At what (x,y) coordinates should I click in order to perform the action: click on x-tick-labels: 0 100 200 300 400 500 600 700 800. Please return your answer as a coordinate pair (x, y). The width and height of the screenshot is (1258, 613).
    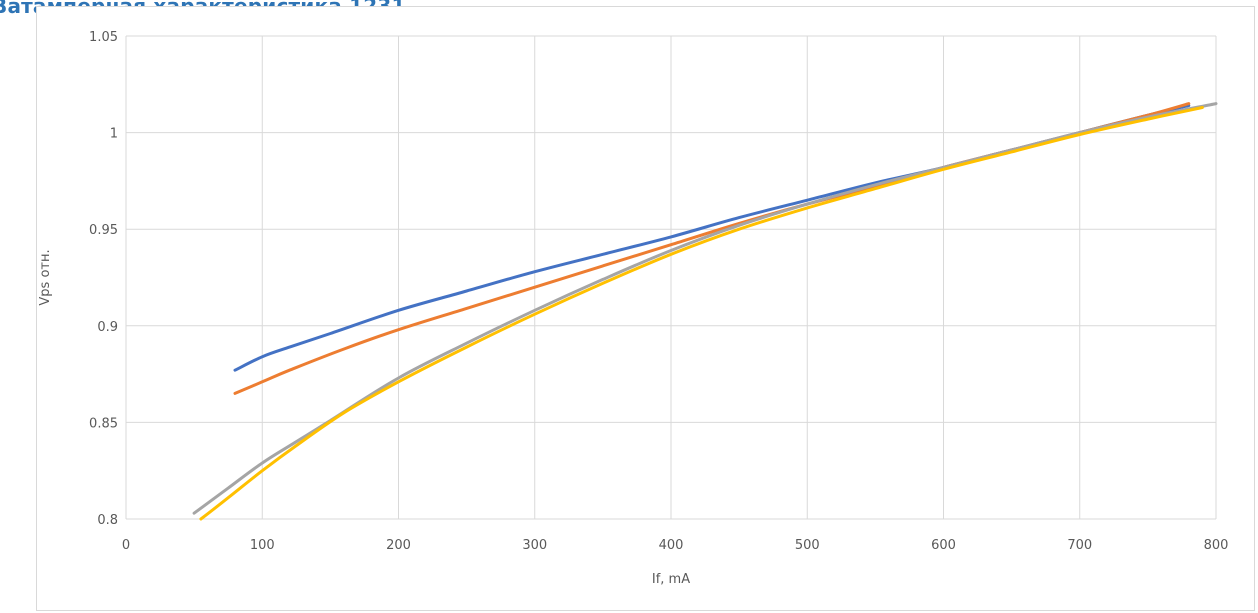
    Looking at the image, I should click on (675, 545).